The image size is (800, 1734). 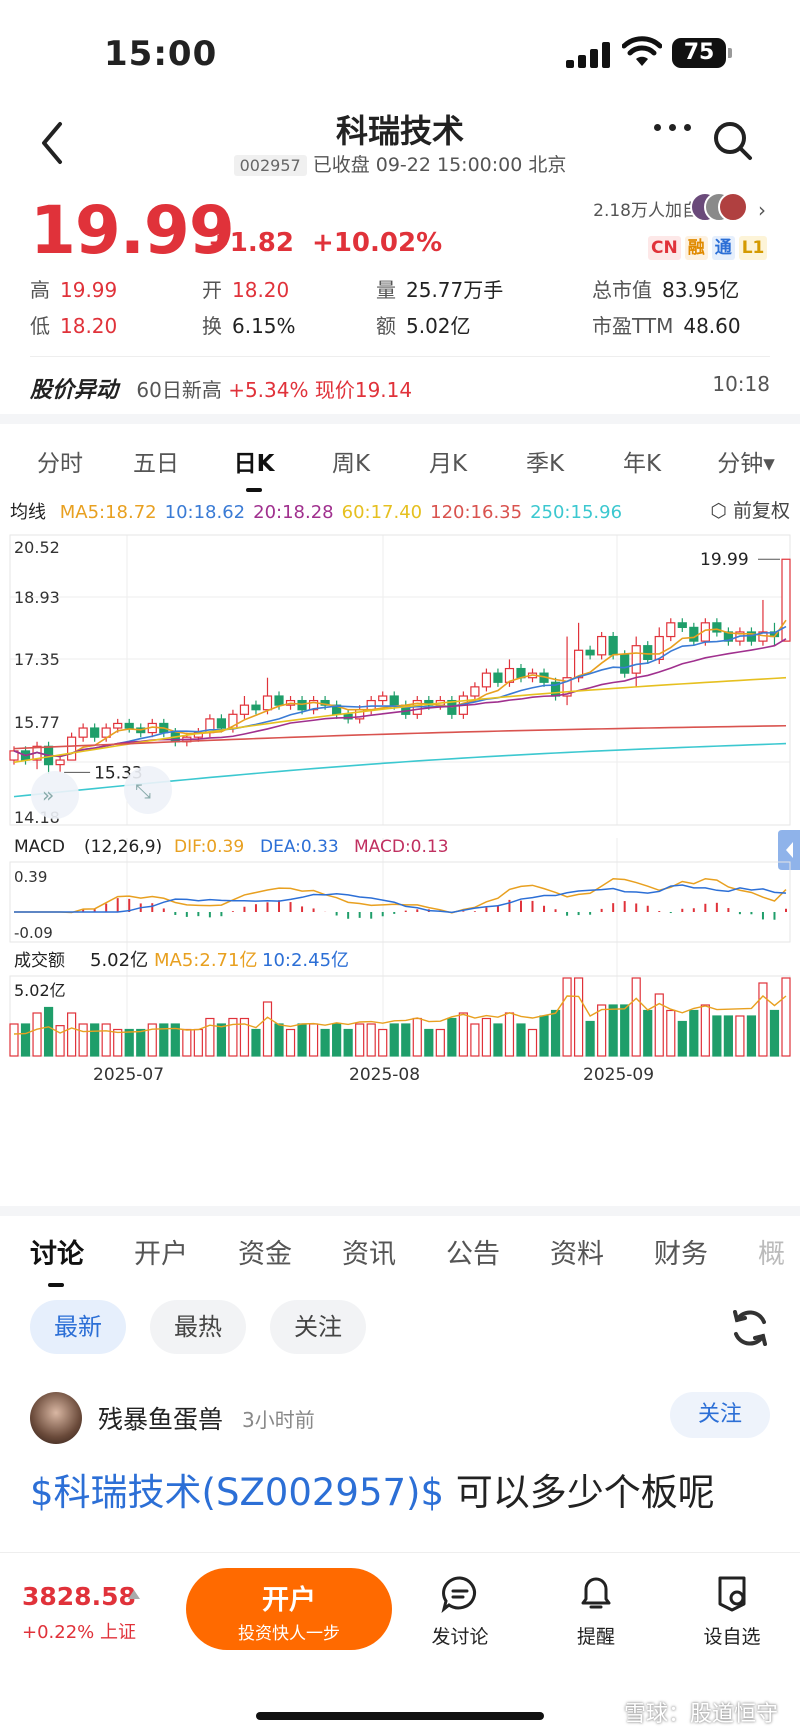 What do you see at coordinates (732, 1611) in the screenshot?
I see `add-watchlist-button: 设自选` at bounding box center [732, 1611].